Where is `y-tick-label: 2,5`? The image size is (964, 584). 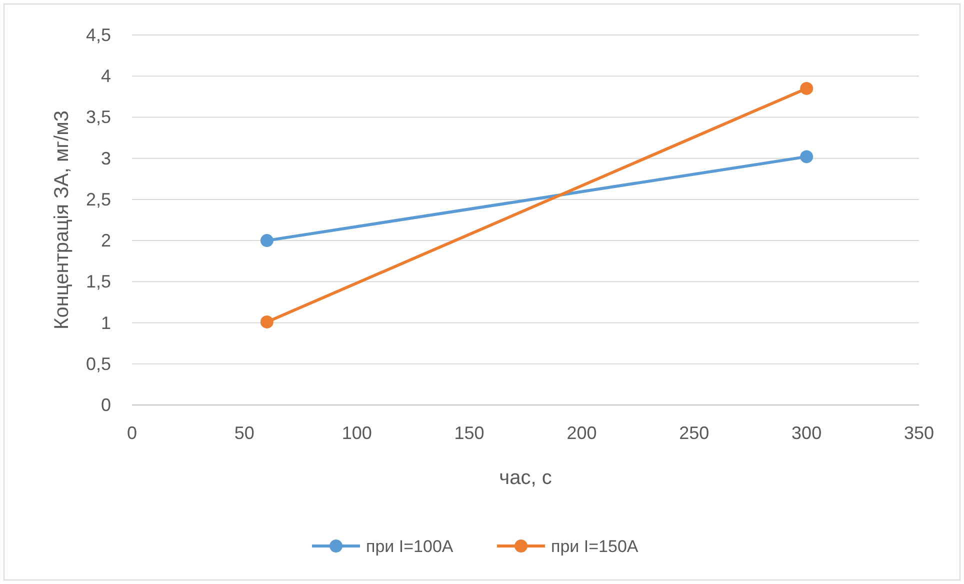
y-tick-label: 2,5 is located at coordinates (98, 199).